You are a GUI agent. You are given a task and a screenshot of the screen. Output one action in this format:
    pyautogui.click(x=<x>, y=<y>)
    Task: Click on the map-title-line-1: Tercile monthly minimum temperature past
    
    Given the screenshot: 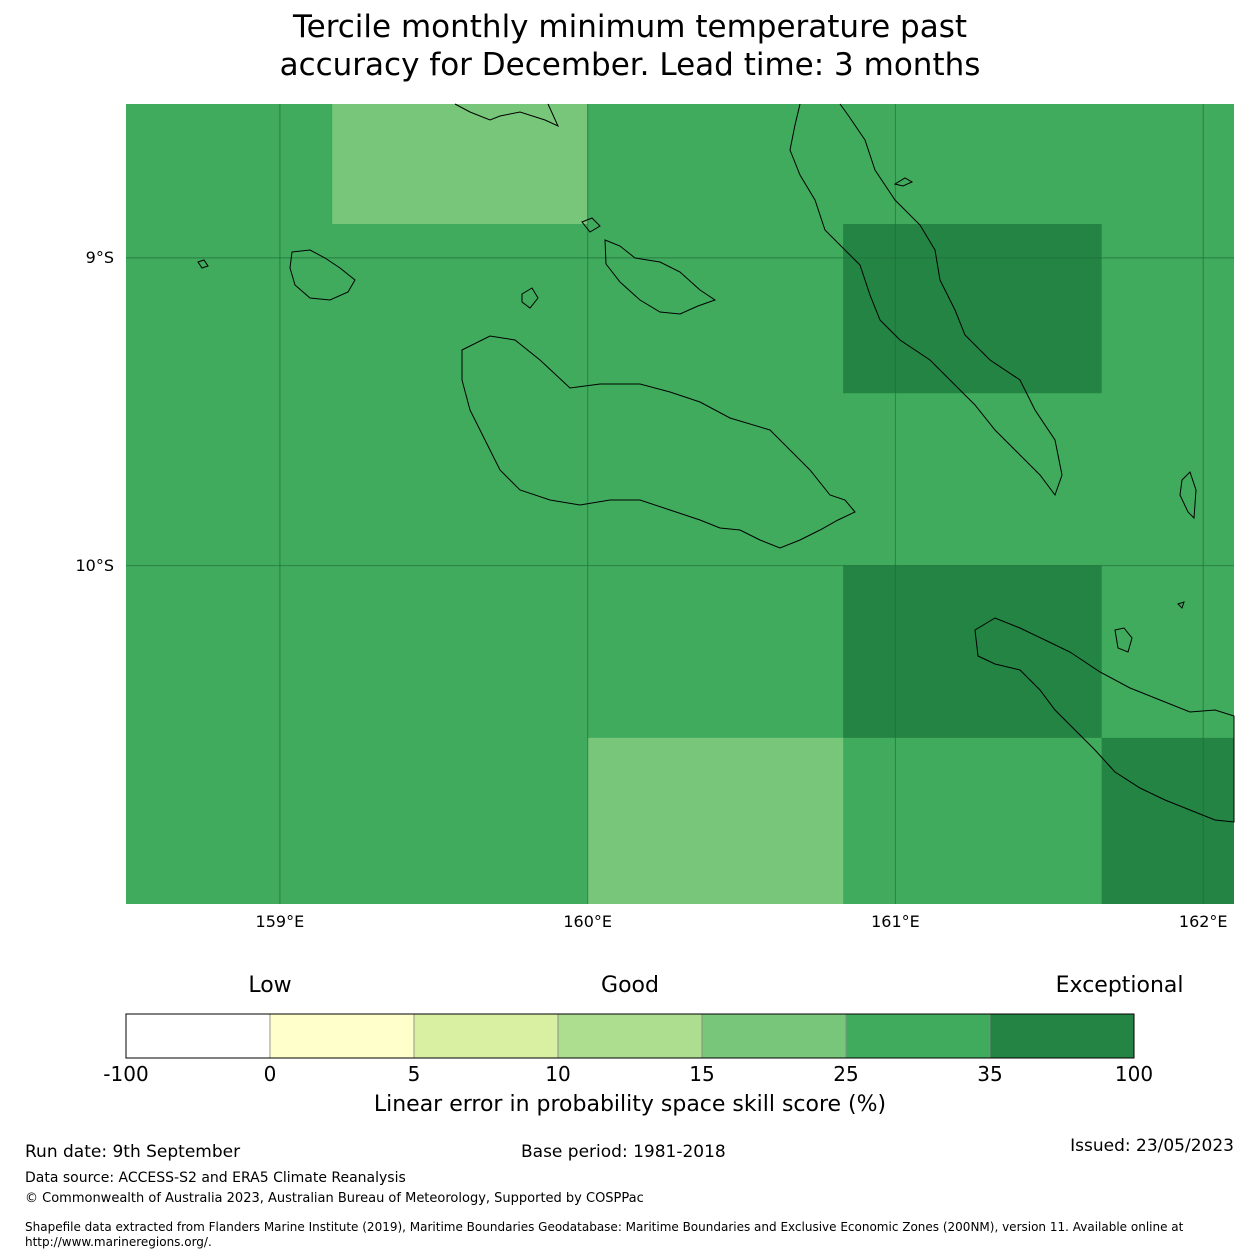 What is the action you would take?
    pyautogui.click(x=630, y=27)
    